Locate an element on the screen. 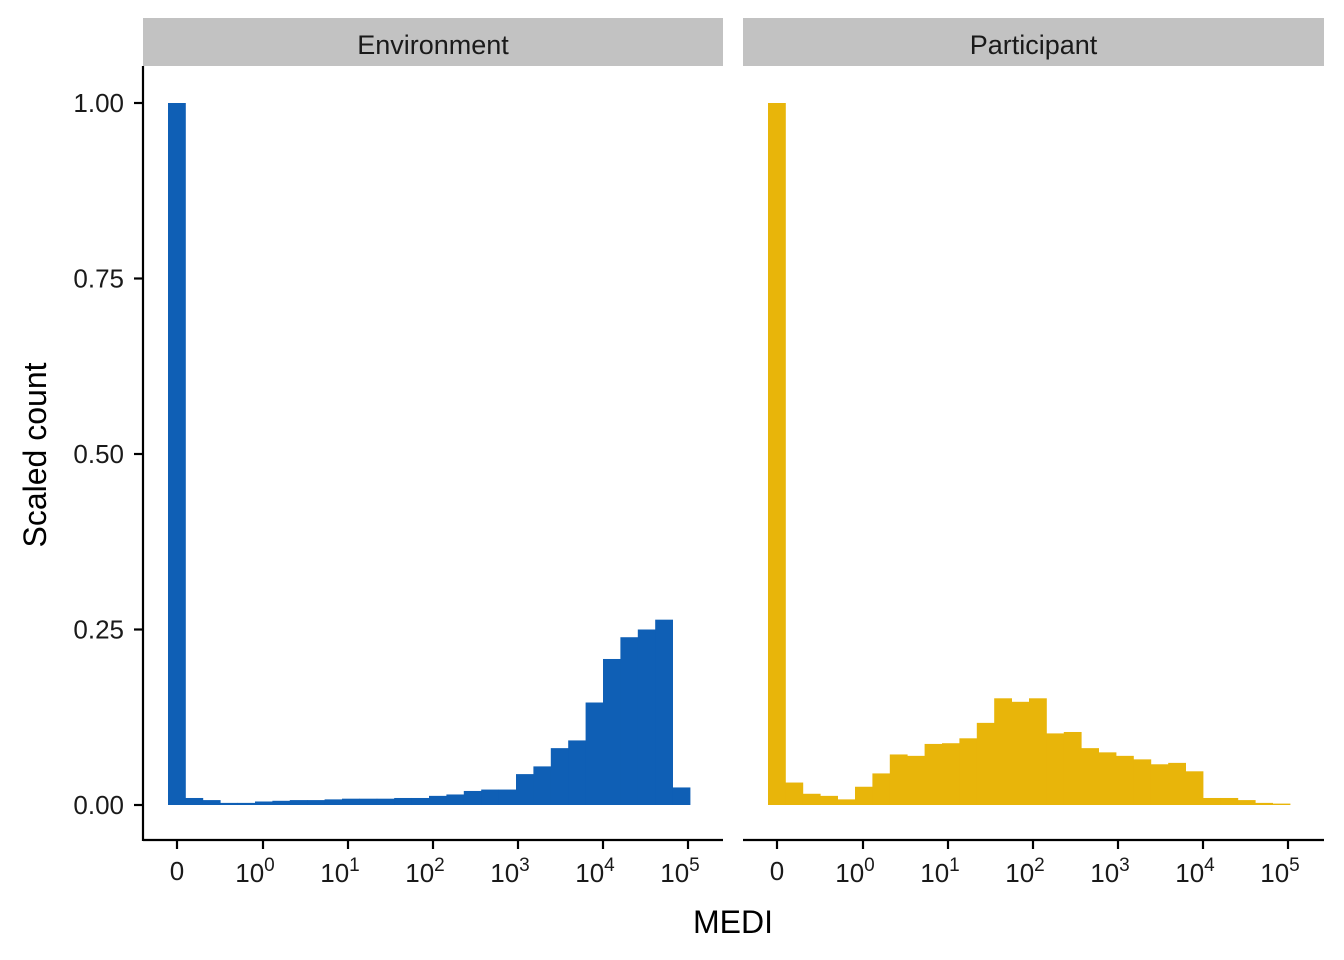  y-axis-title: Scaled count is located at coordinates (35, 454).